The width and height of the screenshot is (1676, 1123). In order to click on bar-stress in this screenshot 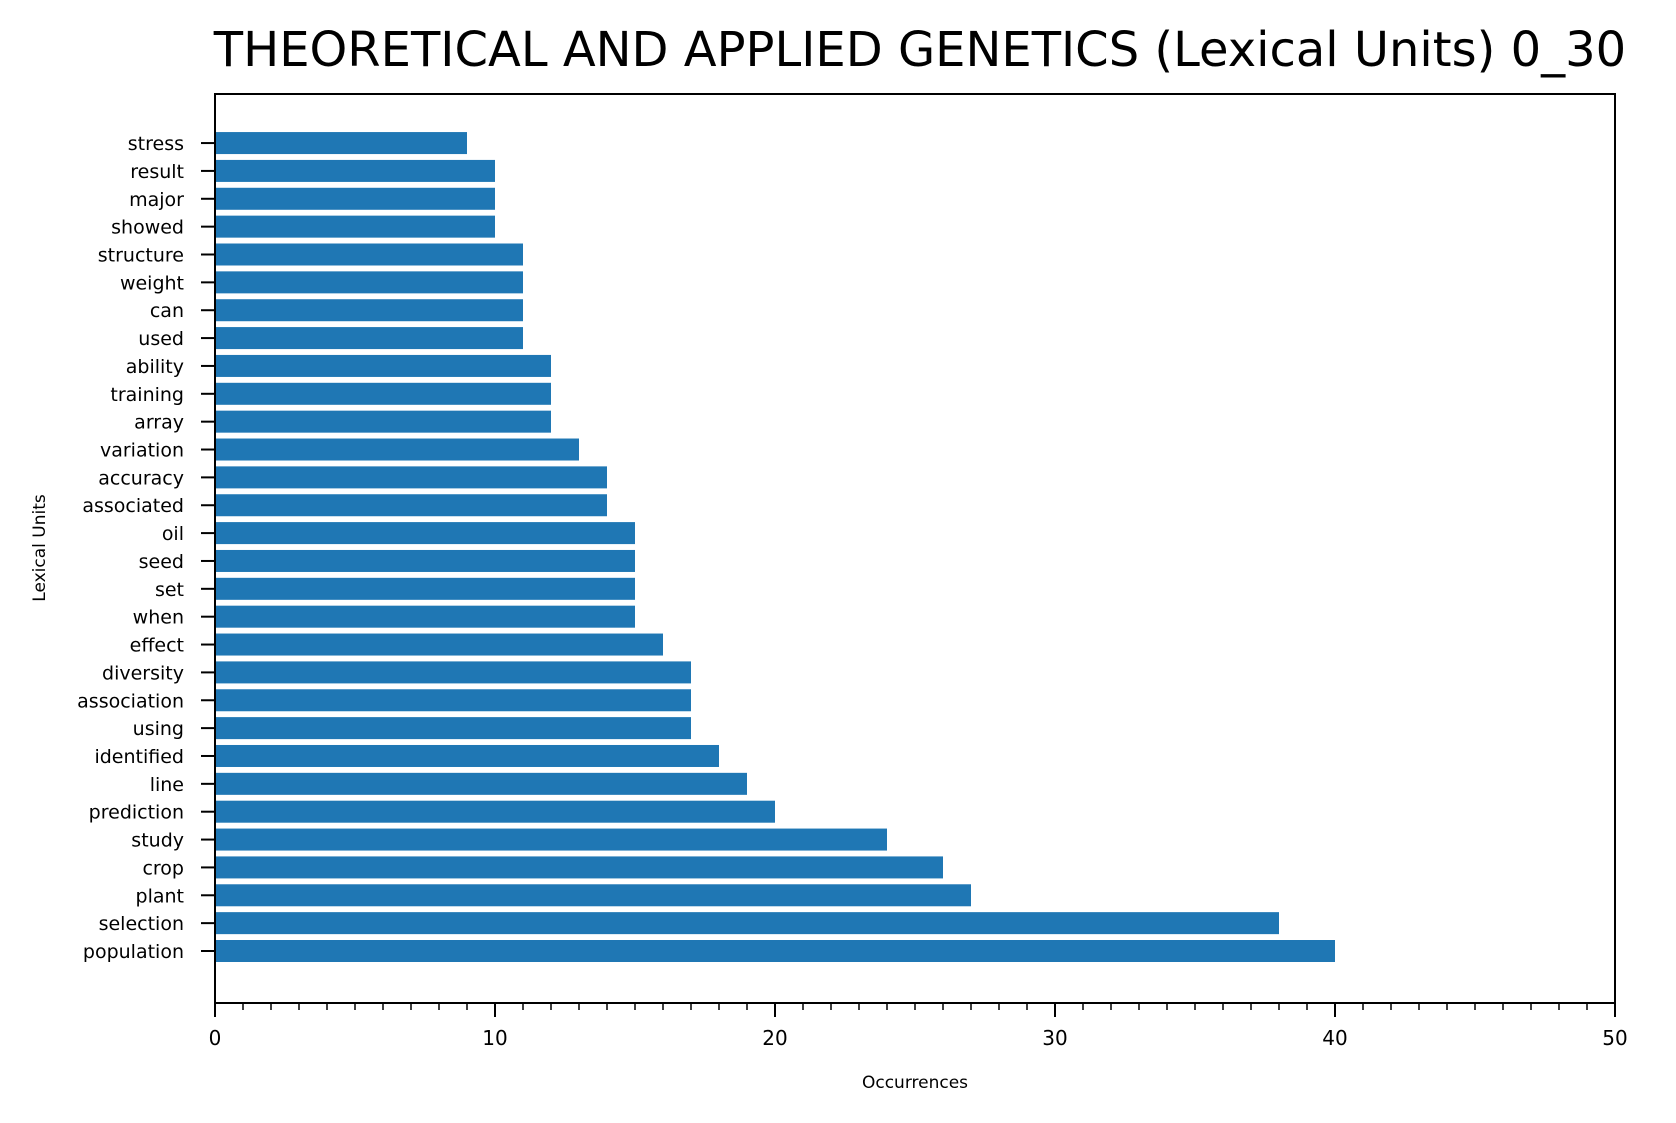, I will do `click(341, 143)`.